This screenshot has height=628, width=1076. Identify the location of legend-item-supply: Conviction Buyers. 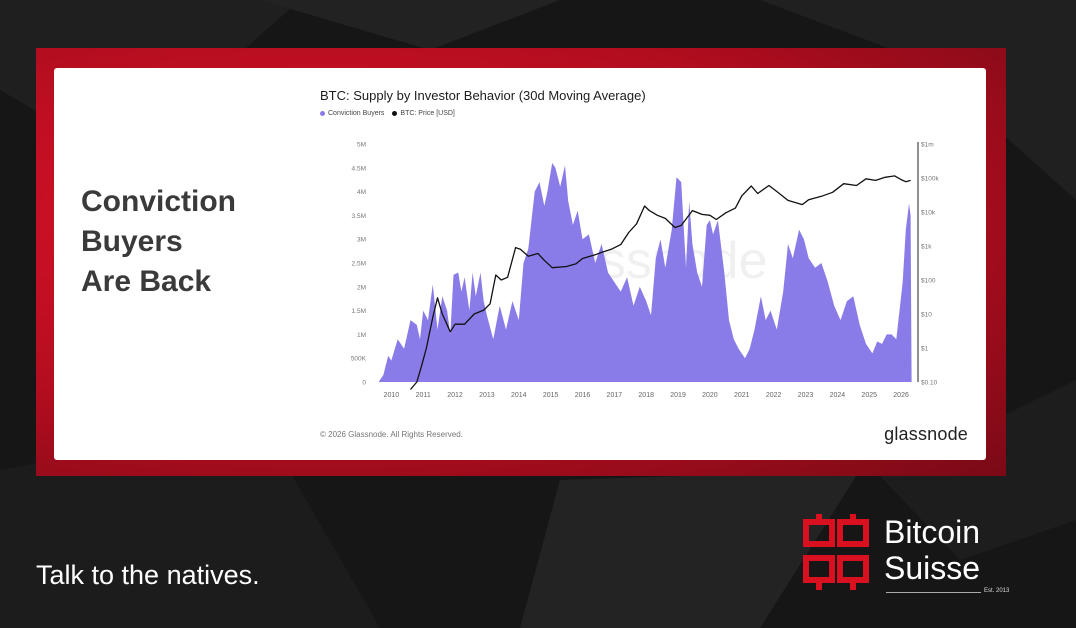
(352, 113).